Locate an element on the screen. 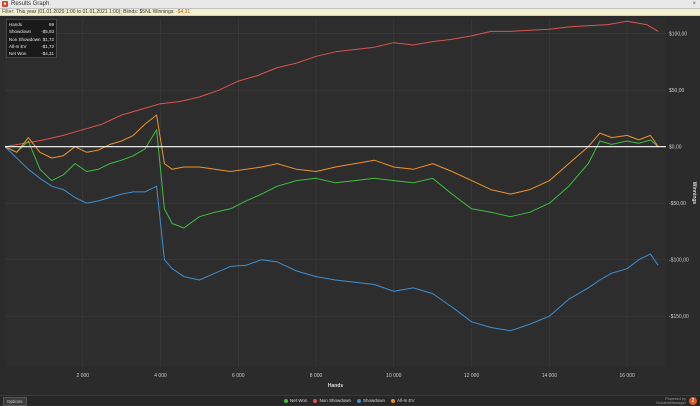  stats-row-net-won: Net Won -$4,31 is located at coordinates (31, 53).